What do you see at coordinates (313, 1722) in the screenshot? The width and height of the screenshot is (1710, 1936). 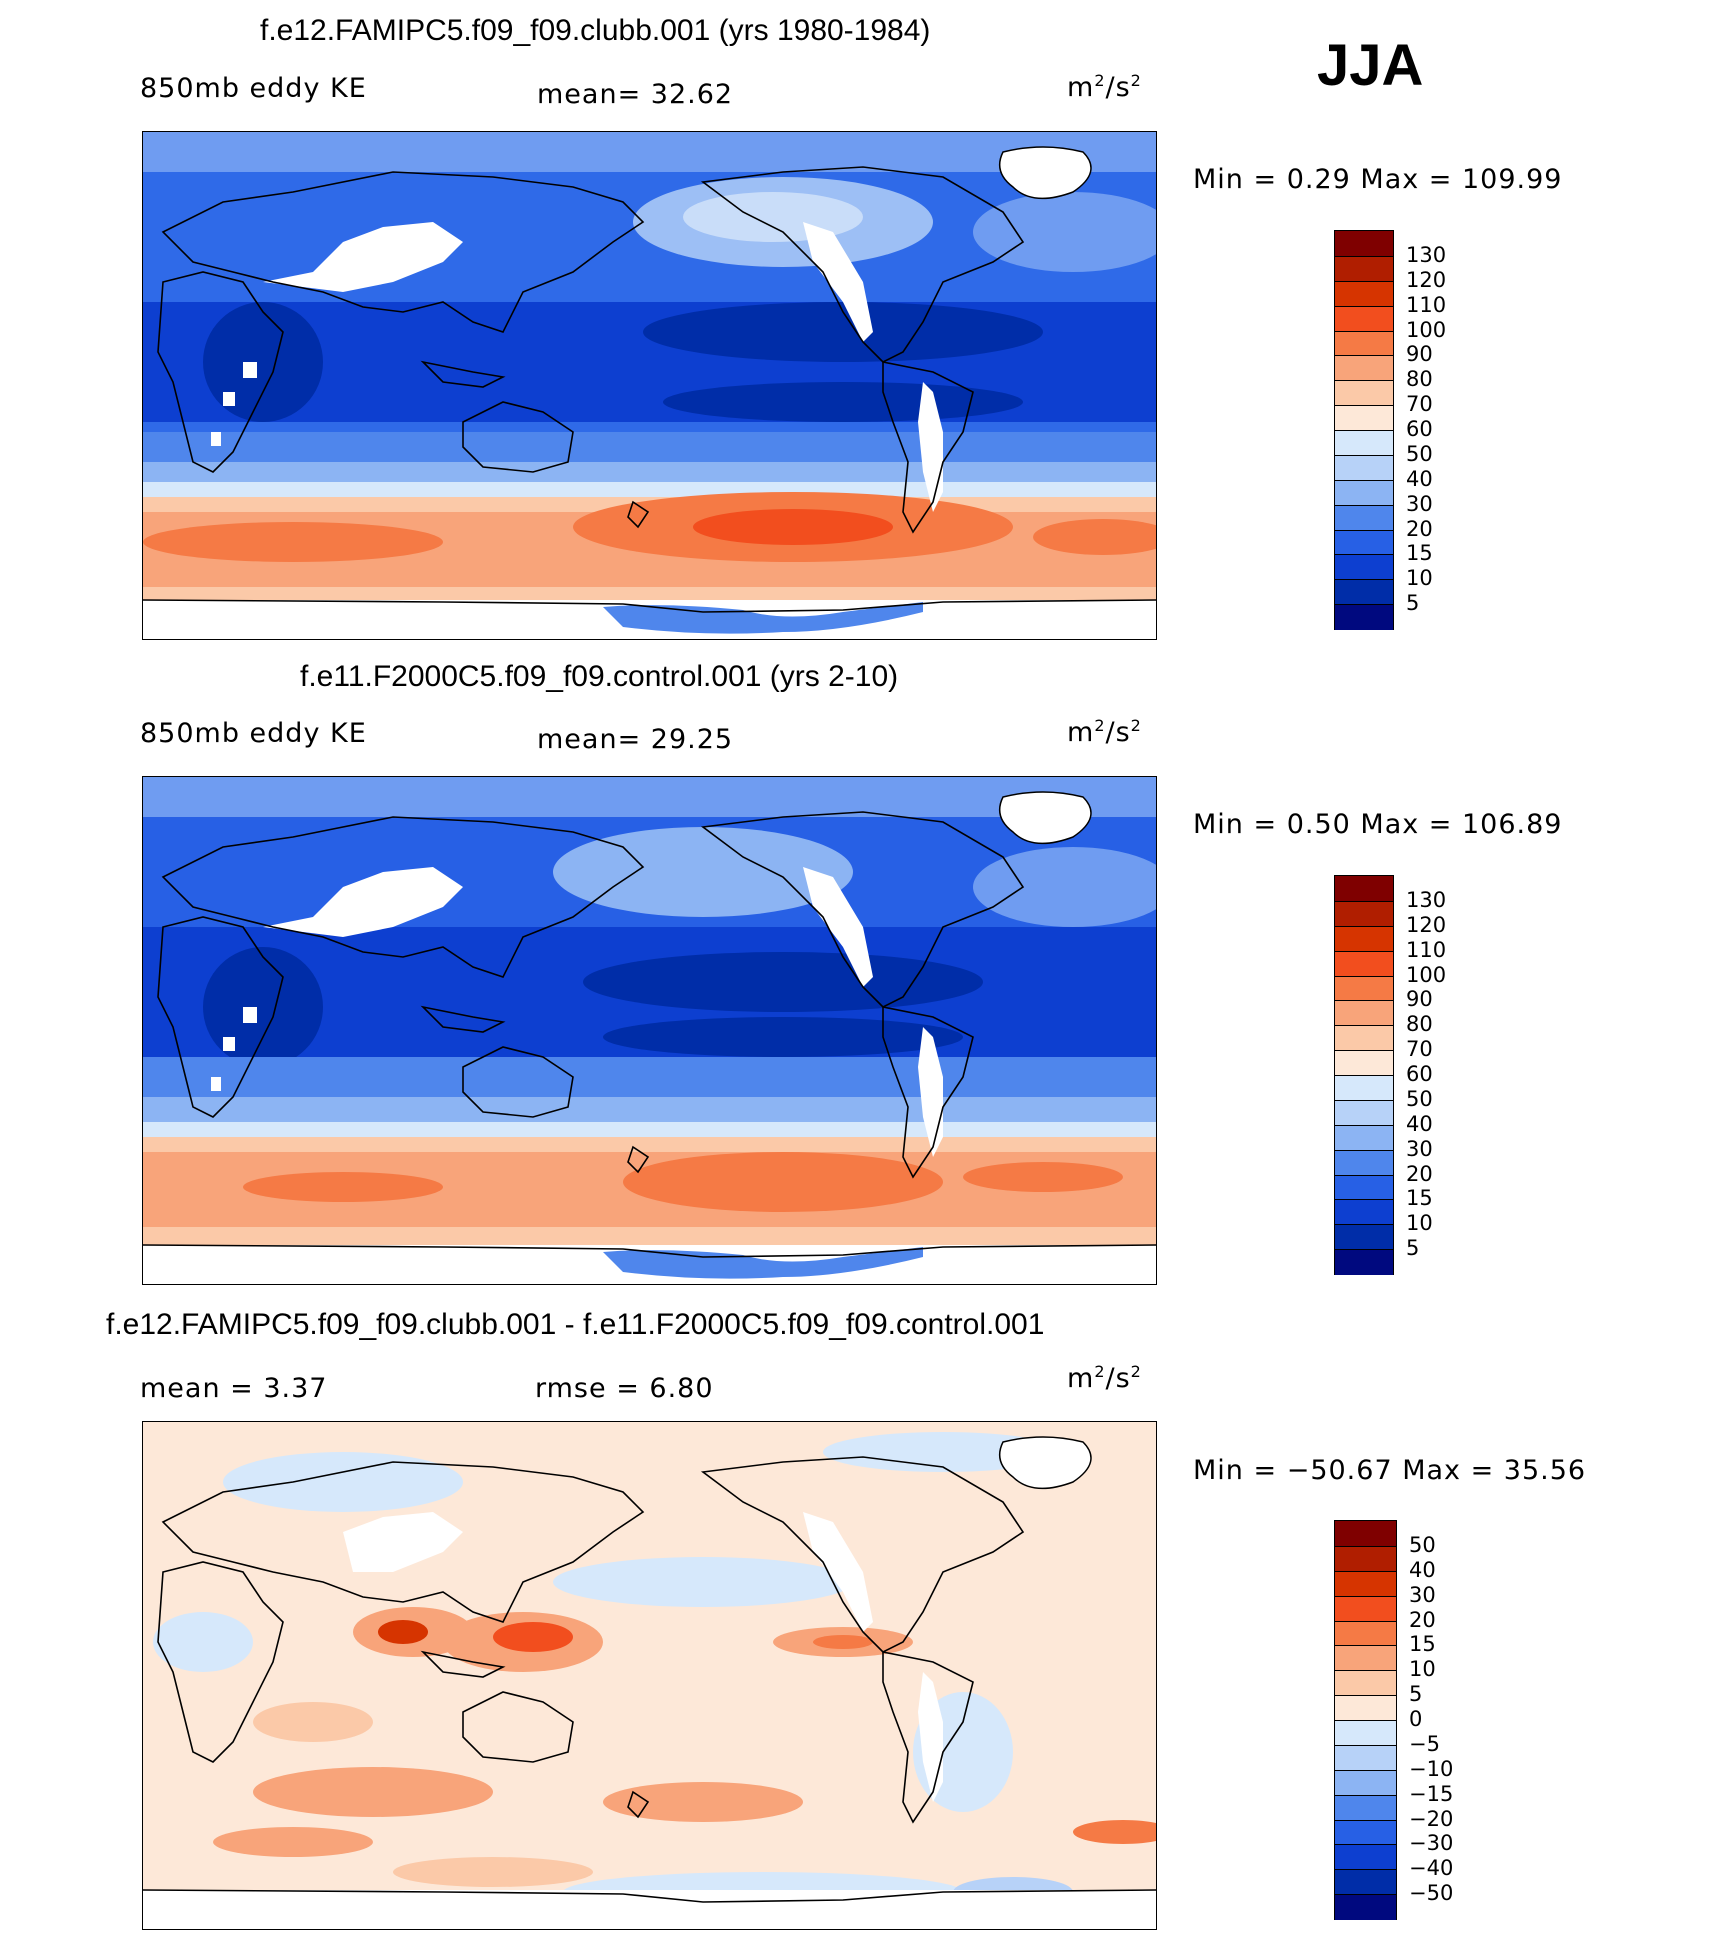 I see `field-pos-core-south-africa` at bounding box center [313, 1722].